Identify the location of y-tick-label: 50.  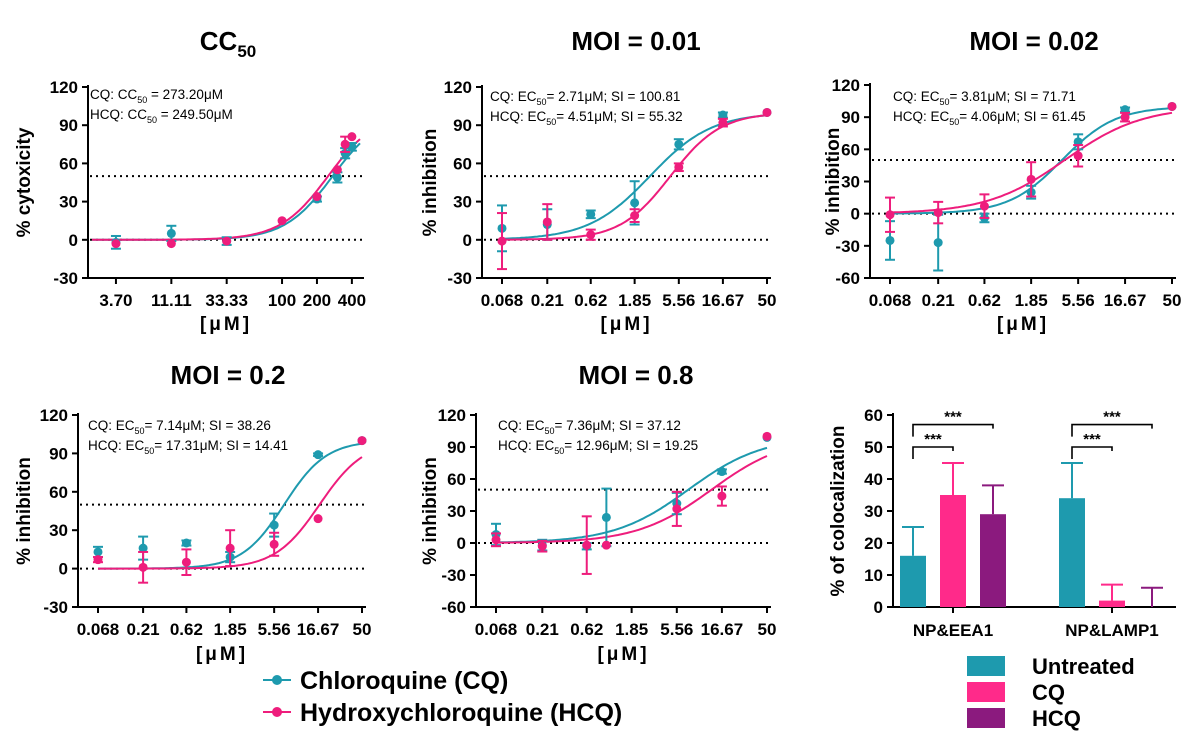
(873, 447).